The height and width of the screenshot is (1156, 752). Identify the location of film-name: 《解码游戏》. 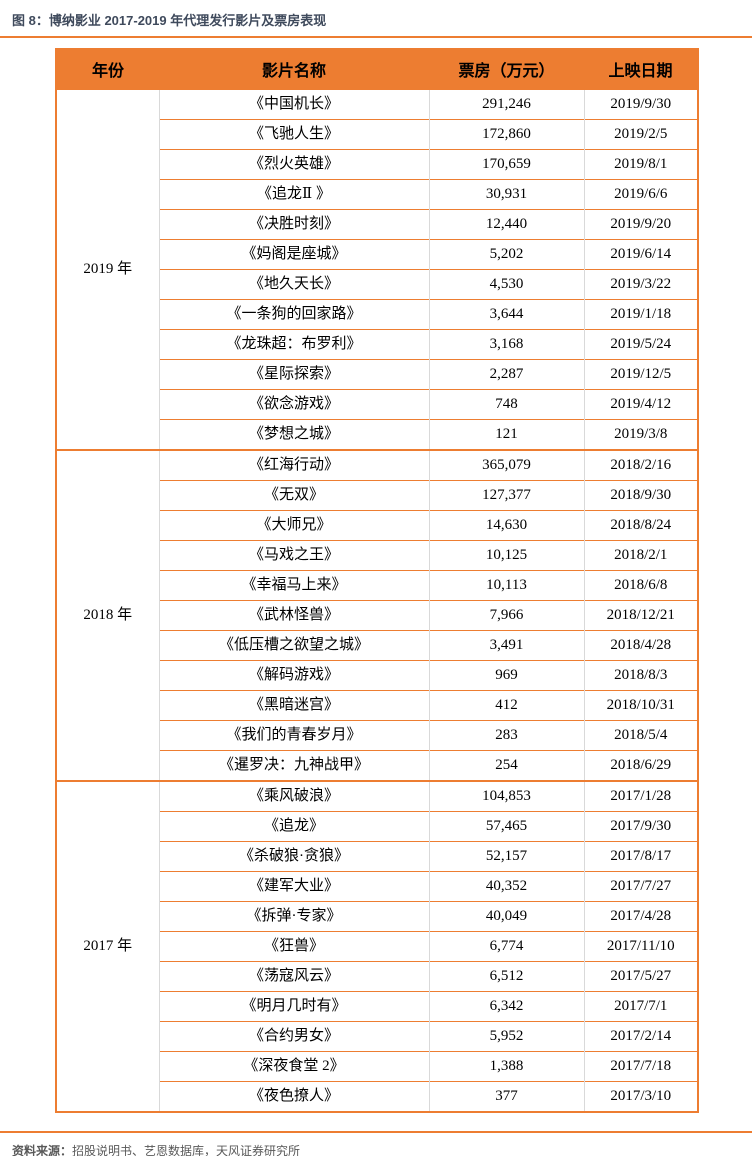
(293, 675).